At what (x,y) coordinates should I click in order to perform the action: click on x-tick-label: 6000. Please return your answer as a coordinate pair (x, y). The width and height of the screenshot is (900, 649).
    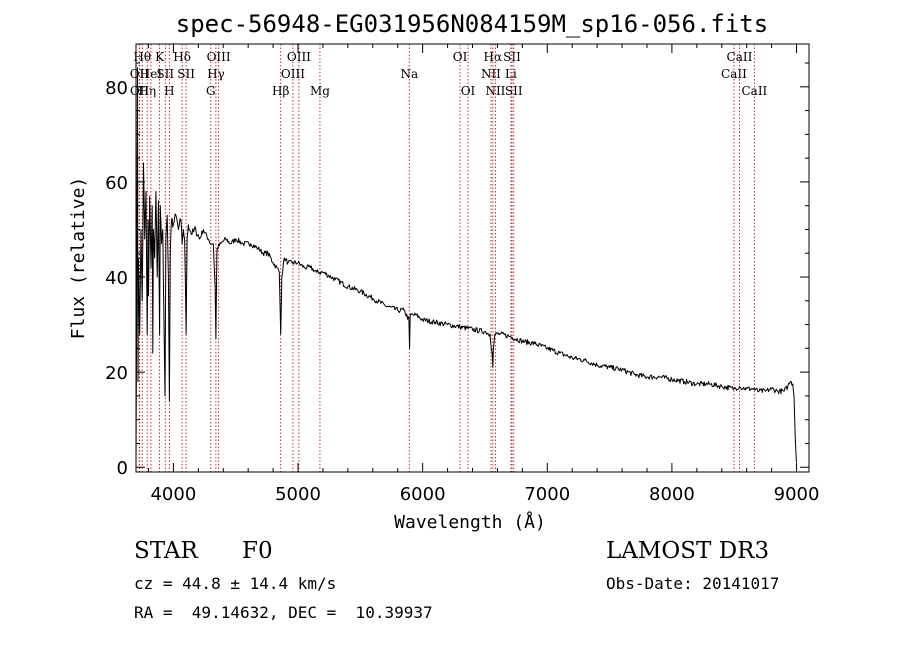
    Looking at the image, I should click on (423, 494).